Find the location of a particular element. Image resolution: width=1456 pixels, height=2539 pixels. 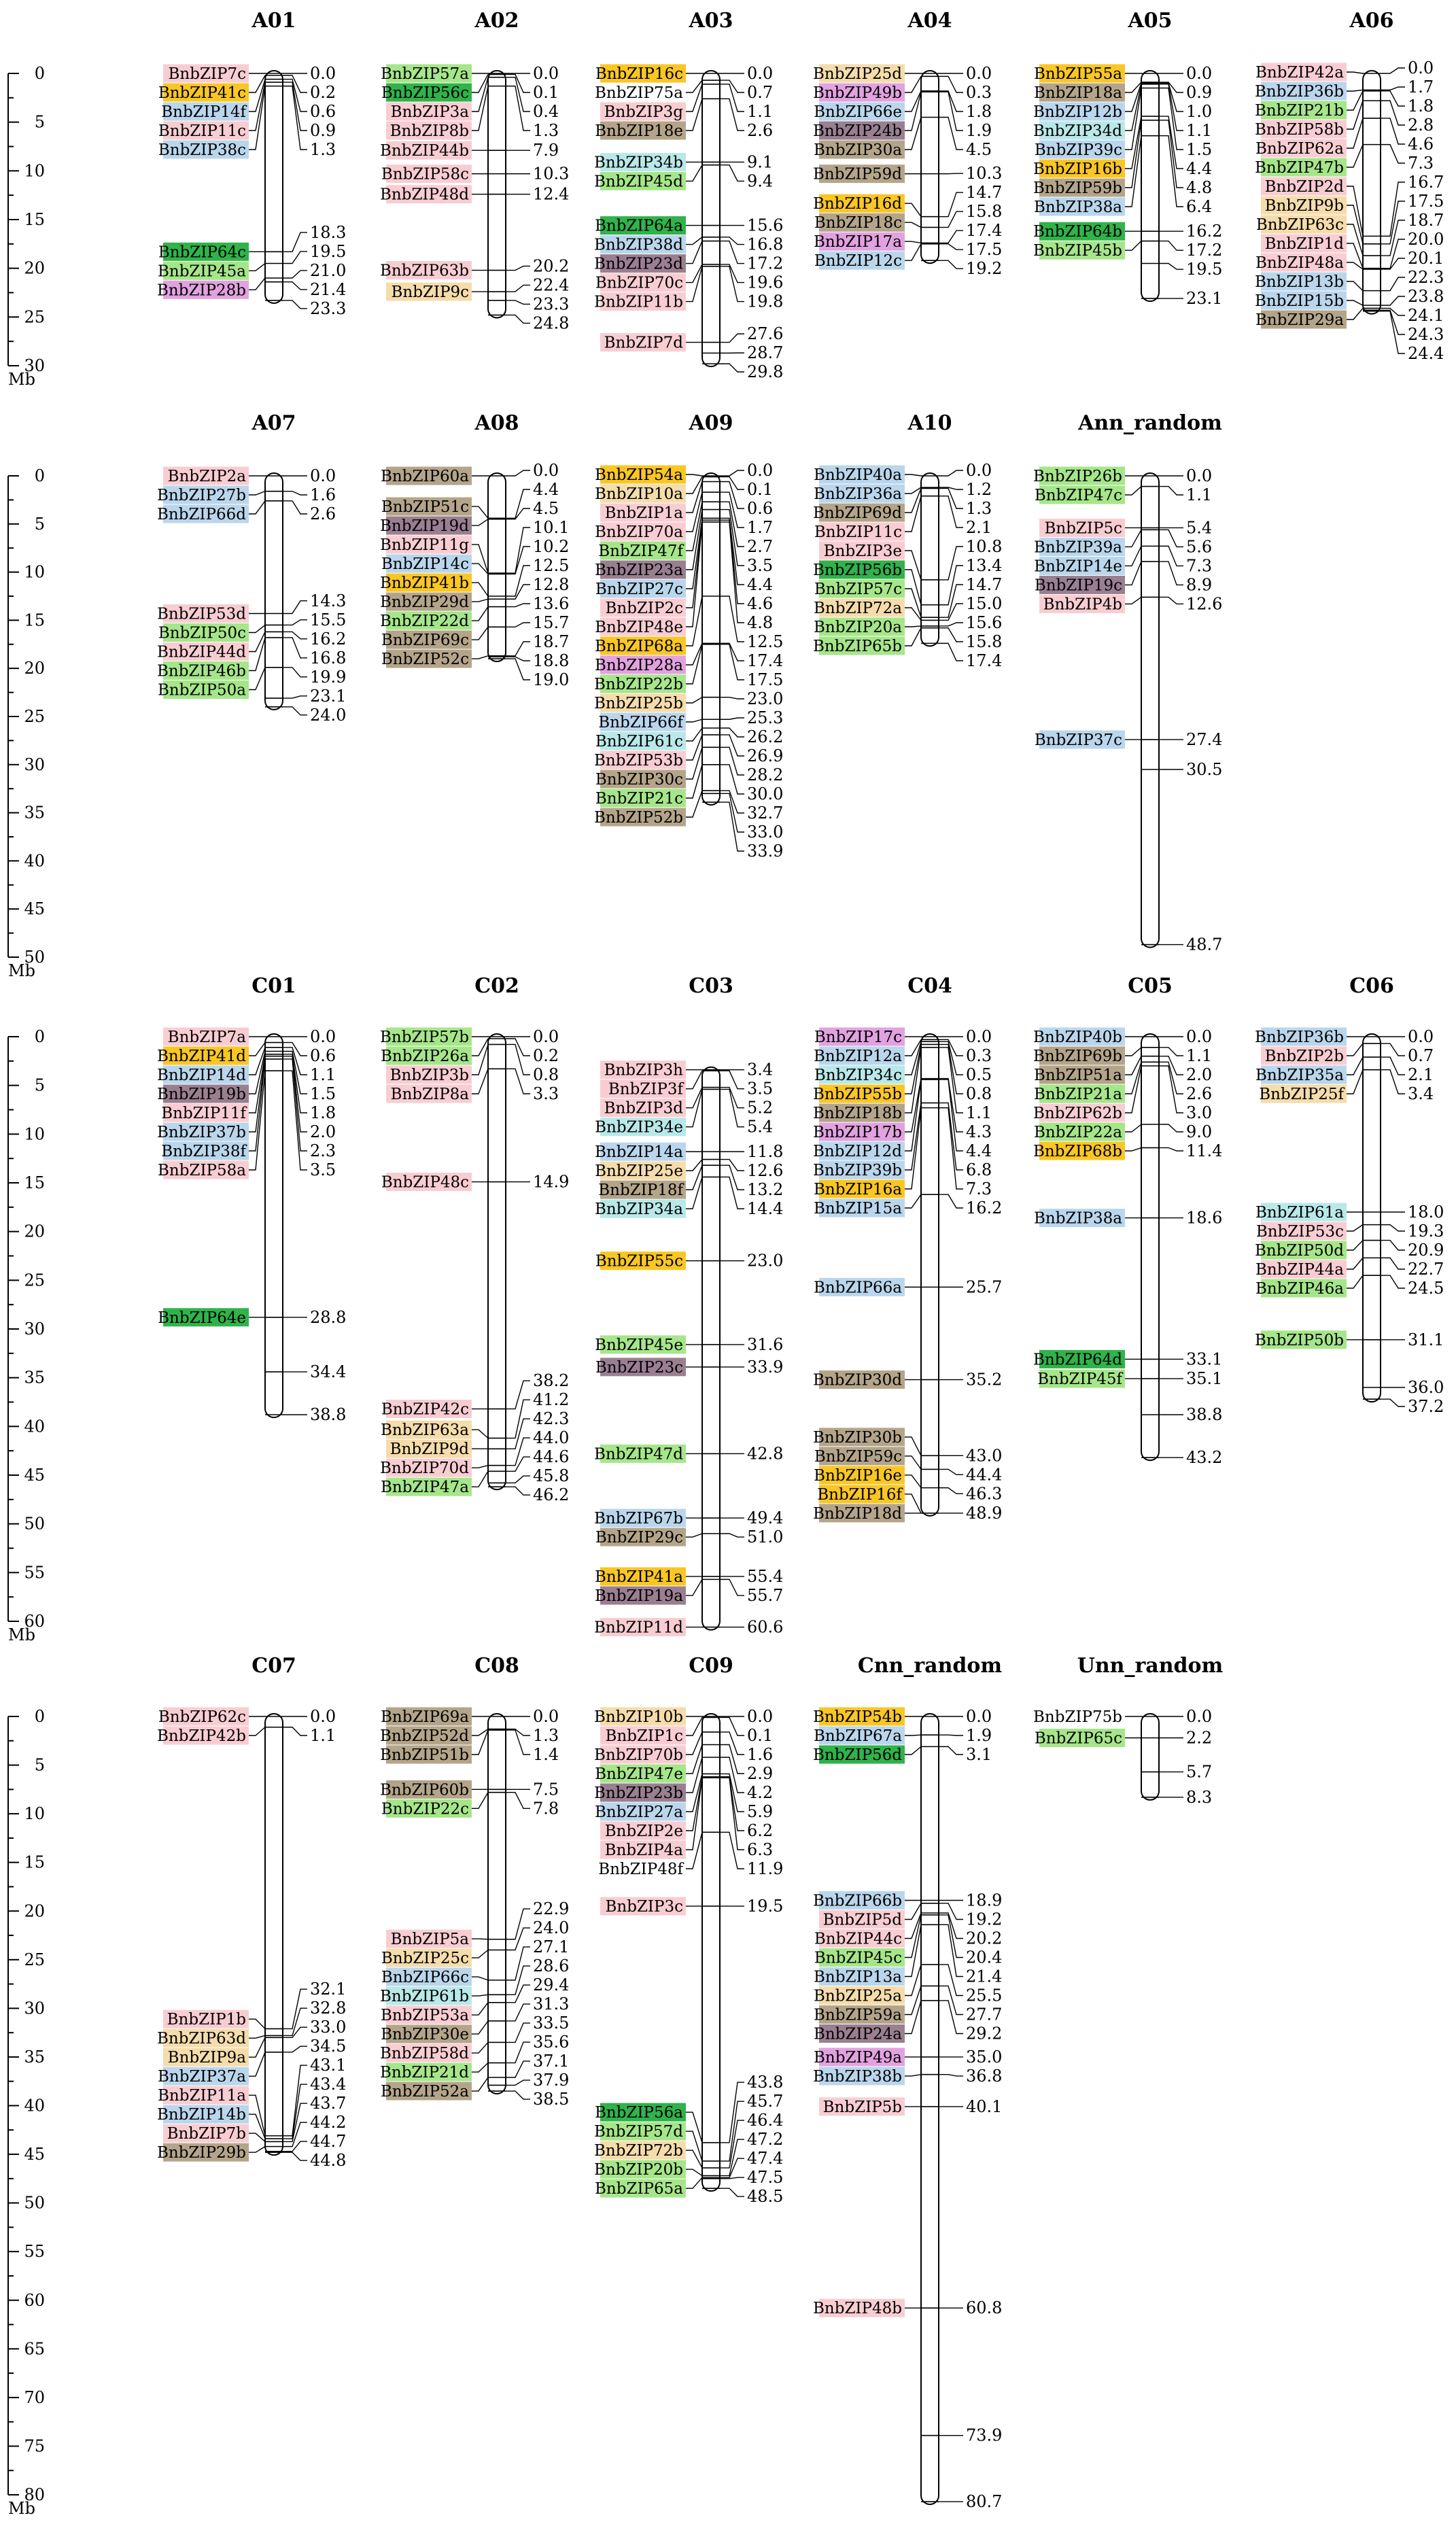

gene-label: BnbZIP41c is located at coordinates (202, 93).